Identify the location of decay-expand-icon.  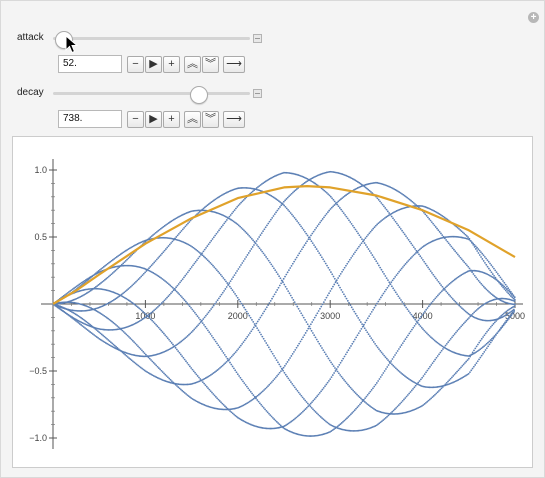
(257, 93).